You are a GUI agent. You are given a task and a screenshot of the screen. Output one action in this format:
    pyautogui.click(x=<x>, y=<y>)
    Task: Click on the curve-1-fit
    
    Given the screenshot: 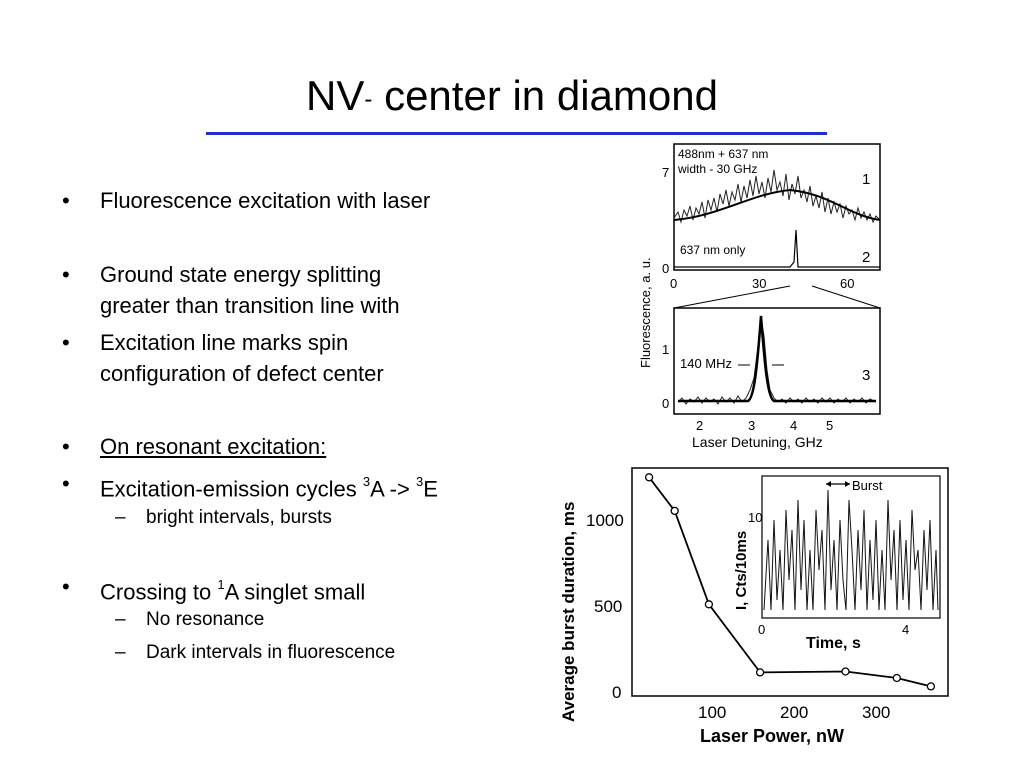 What is the action you would take?
    pyautogui.click(x=777, y=204)
    